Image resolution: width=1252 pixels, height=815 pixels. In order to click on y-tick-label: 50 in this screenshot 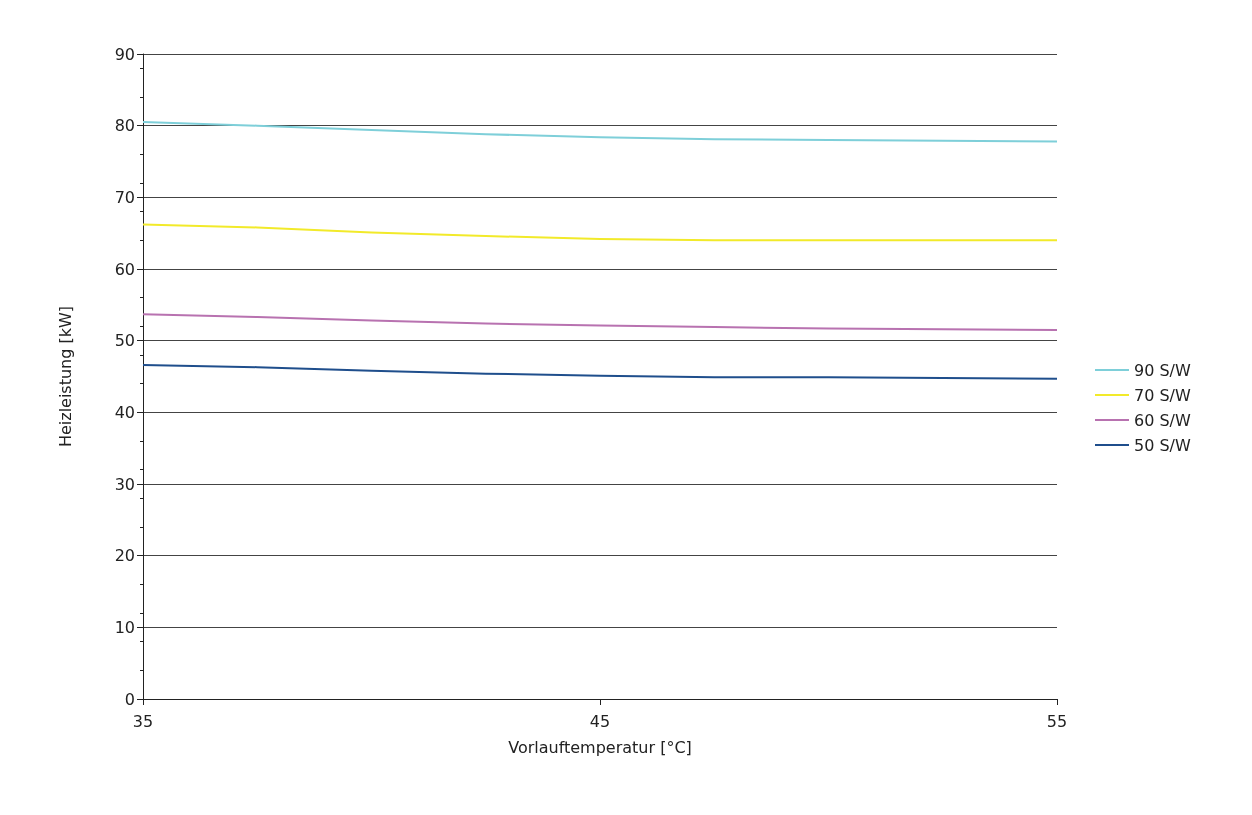, I will do `click(124, 341)`.